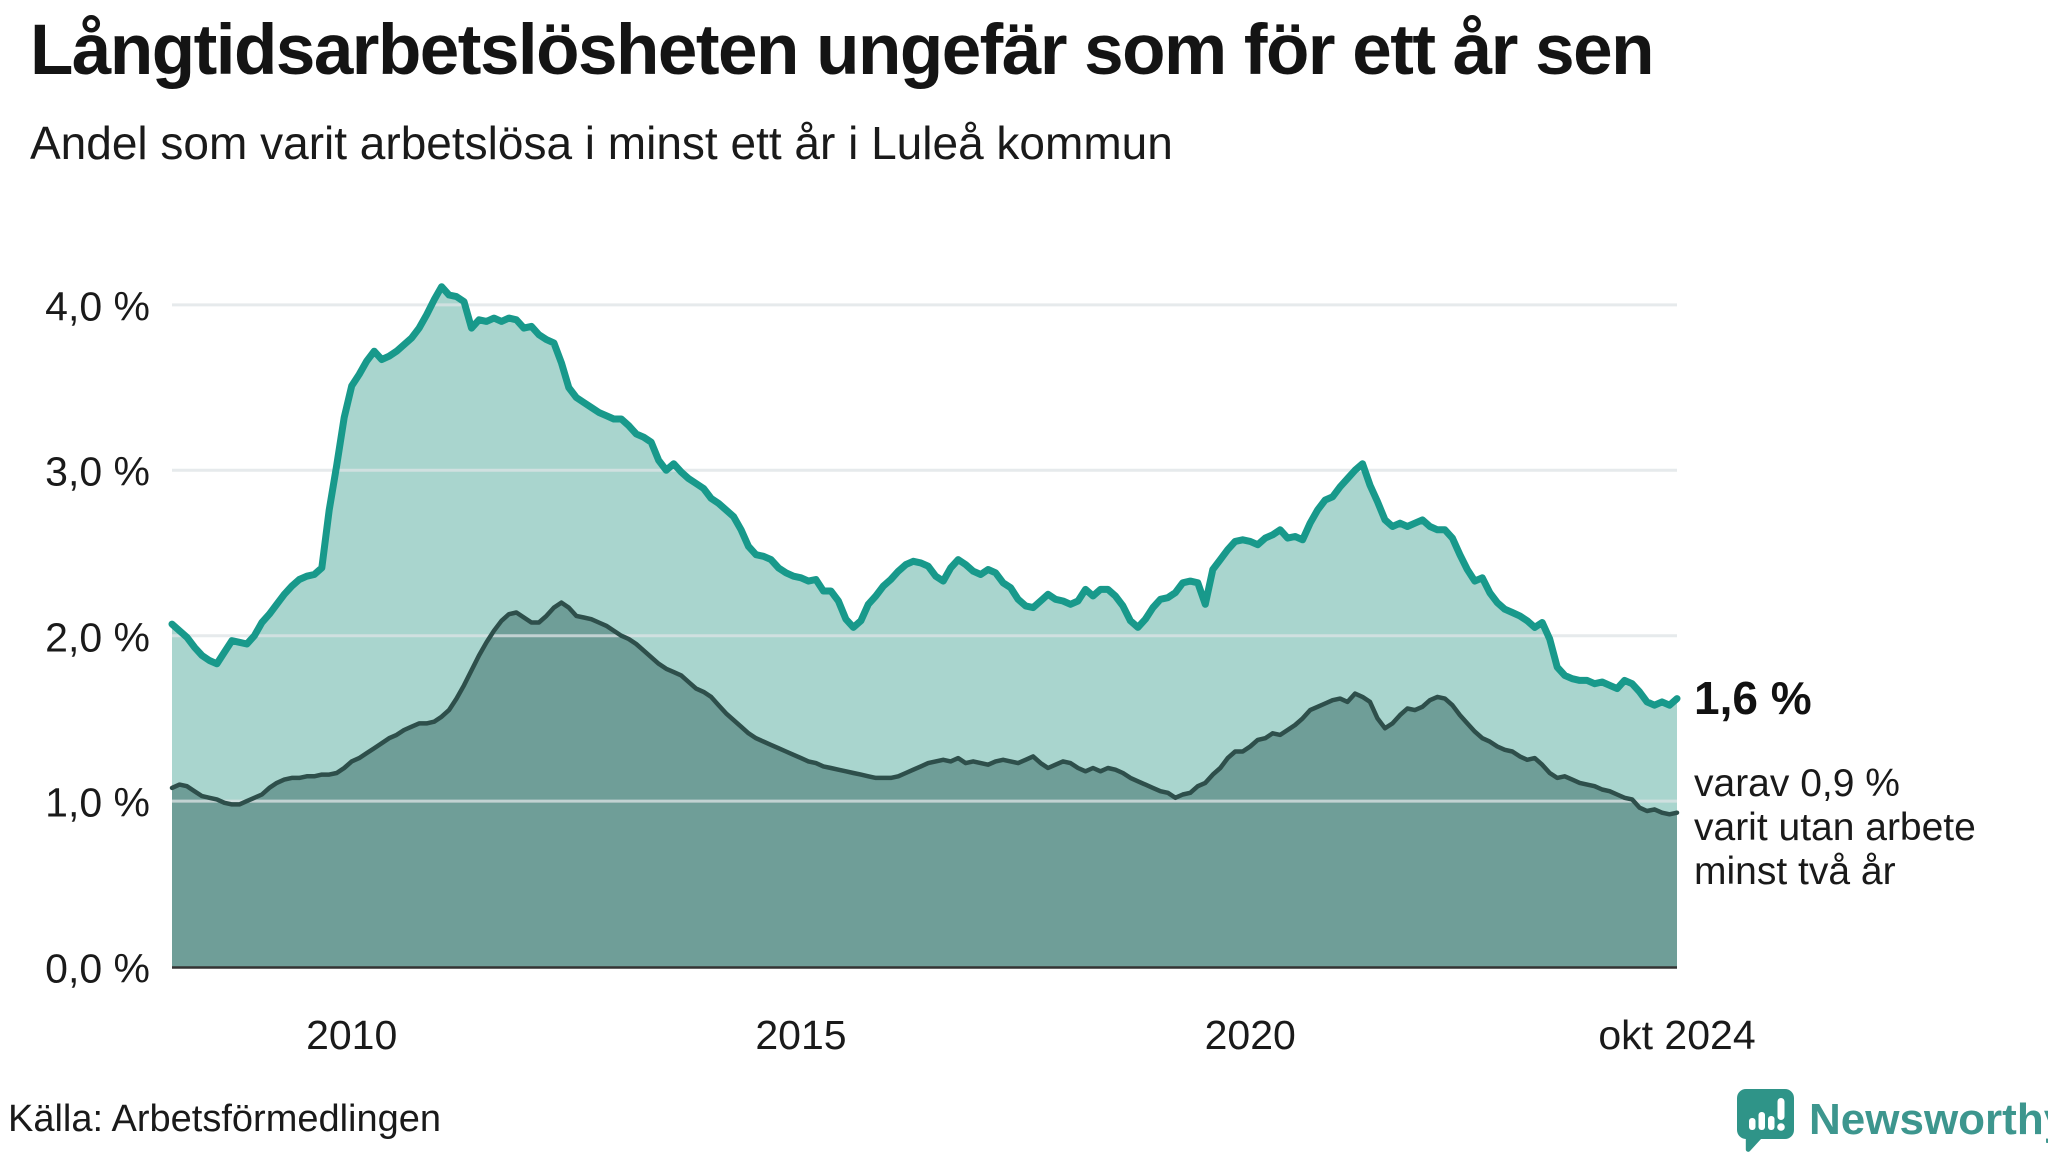 This screenshot has height=1152, width=2048. I want to click on annotation-line: varav 0,9 %, so click(1797, 783).